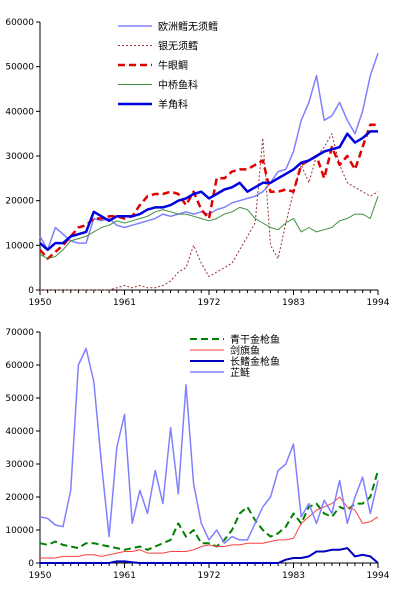 This screenshot has width=400, height=590. I want to click on legend-entry: 欧洲鳕无须鳕, so click(188, 26).